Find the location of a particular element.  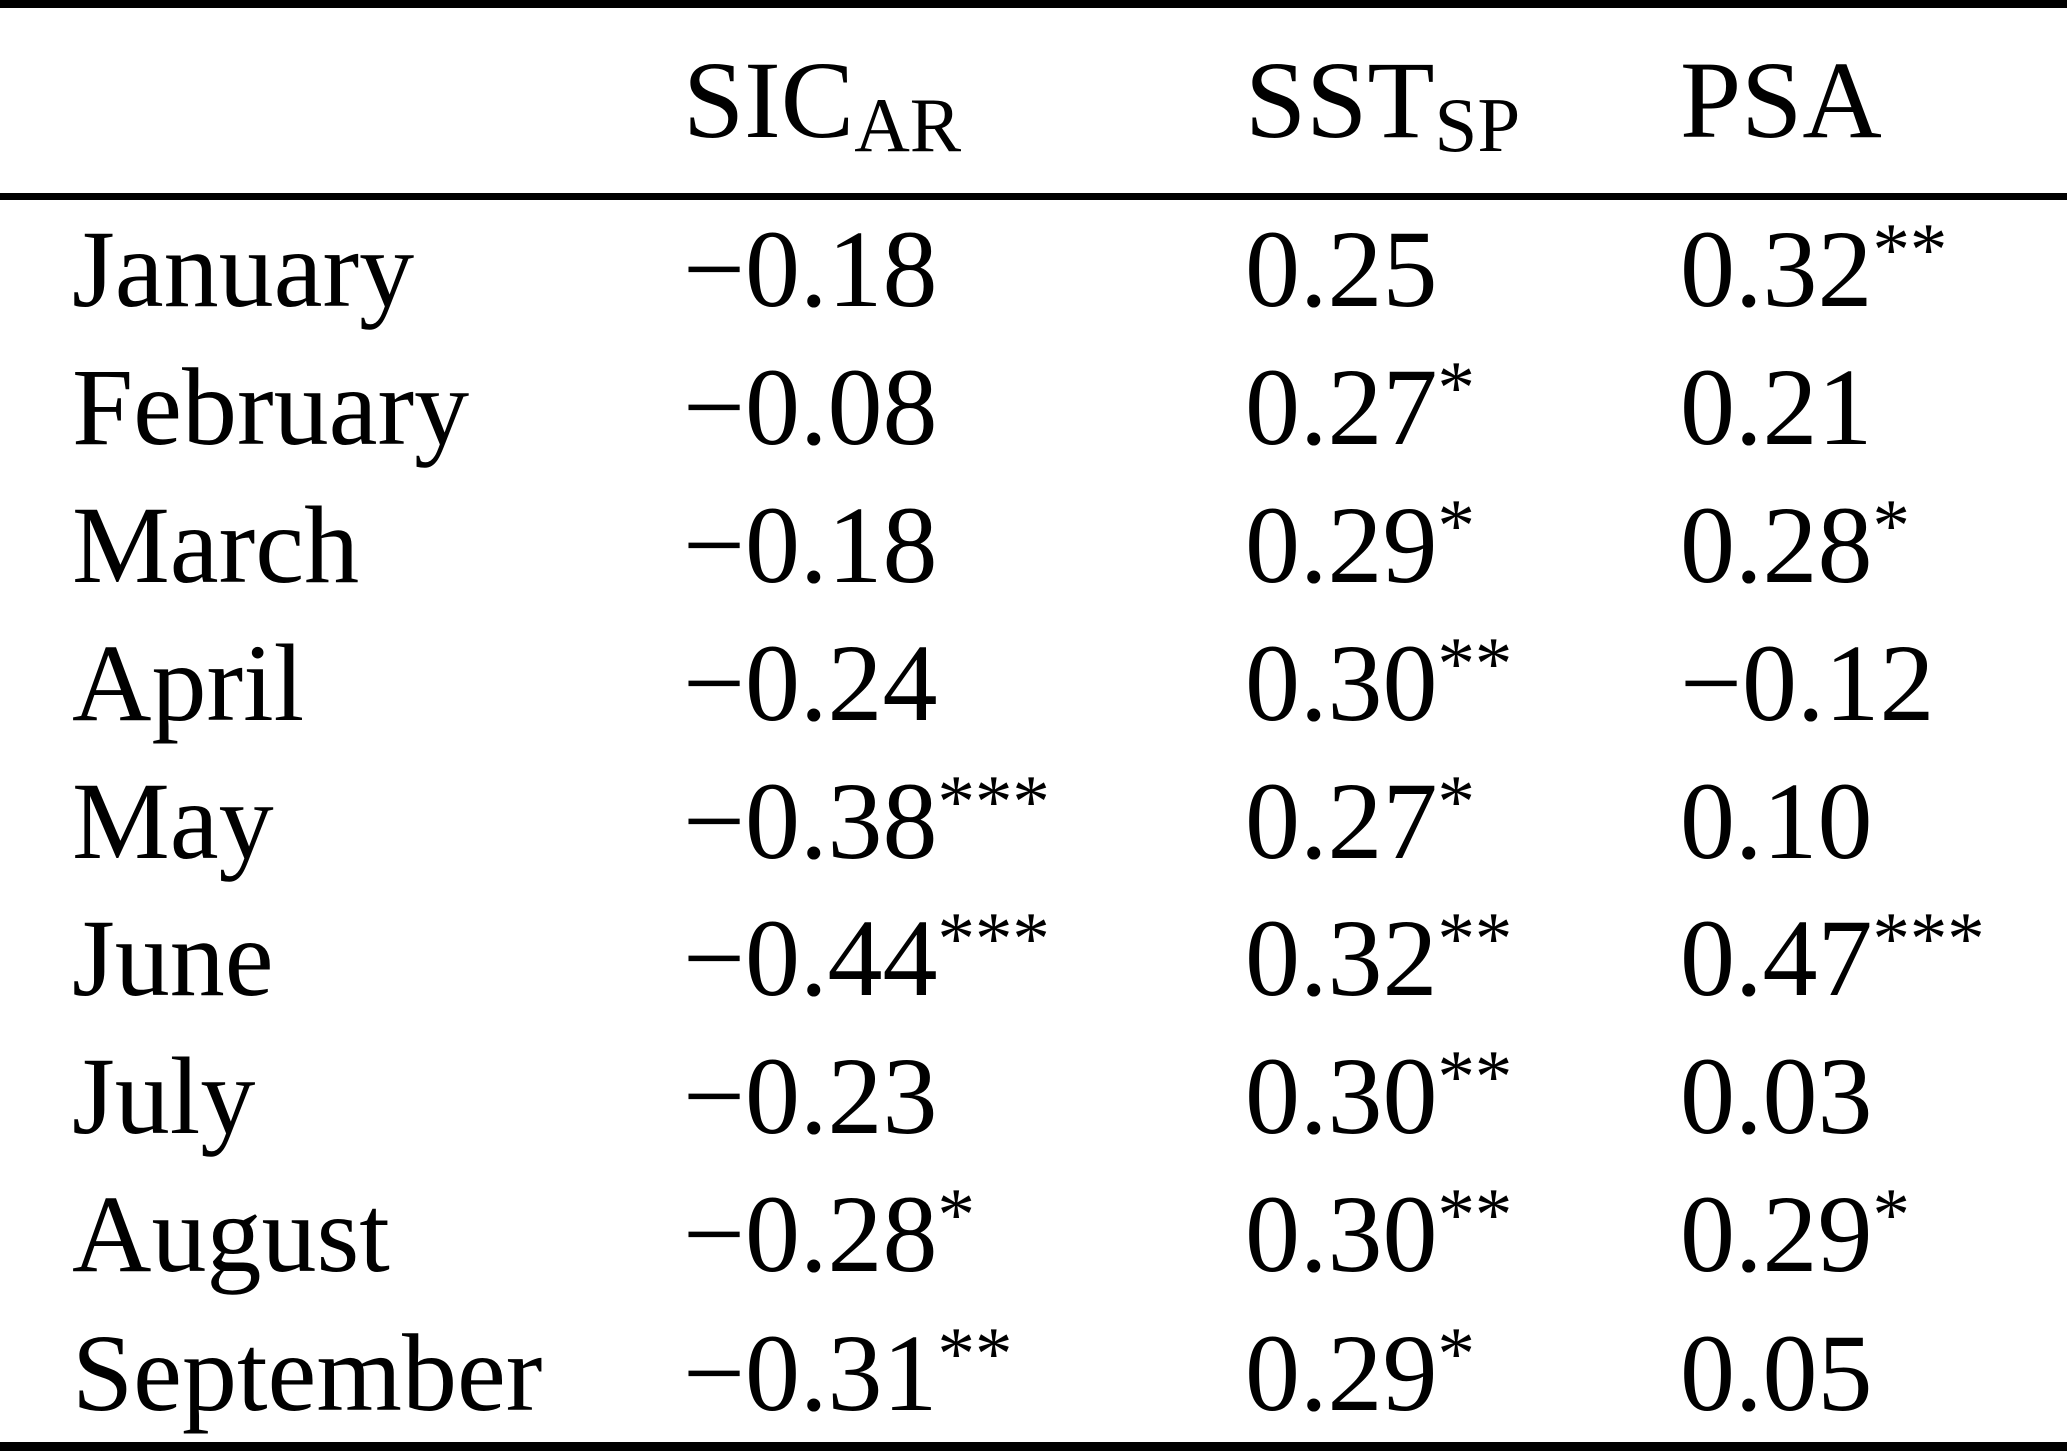

month-cell: June is located at coordinates (341, 959).